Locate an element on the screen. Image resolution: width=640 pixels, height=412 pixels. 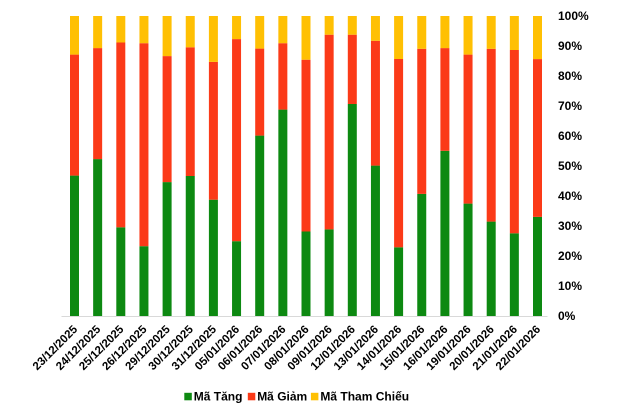
svg-text: 80% is located at coordinates (570, 76).